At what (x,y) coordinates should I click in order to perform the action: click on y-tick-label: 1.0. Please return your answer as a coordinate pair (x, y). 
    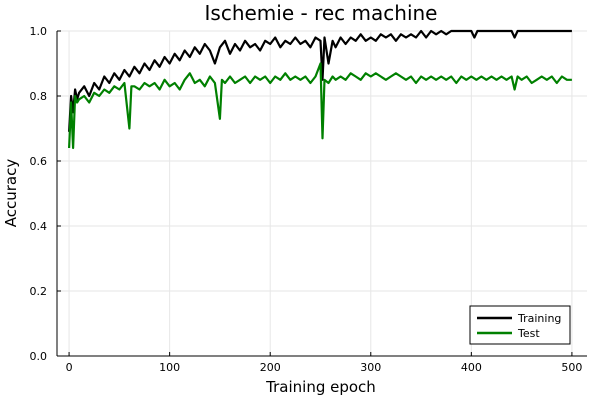
    Looking at the image, I should click on (39, 31).